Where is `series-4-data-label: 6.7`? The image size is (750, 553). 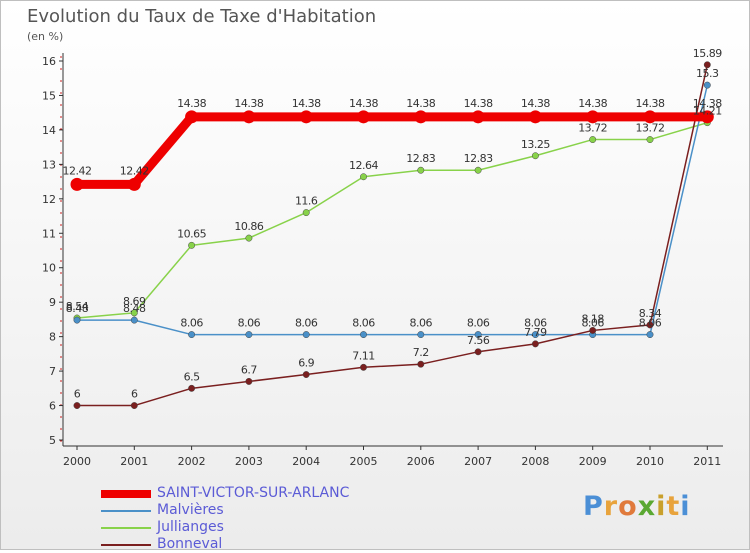
series-4-data-label: 6.7 is located at coordinates (249, 369).